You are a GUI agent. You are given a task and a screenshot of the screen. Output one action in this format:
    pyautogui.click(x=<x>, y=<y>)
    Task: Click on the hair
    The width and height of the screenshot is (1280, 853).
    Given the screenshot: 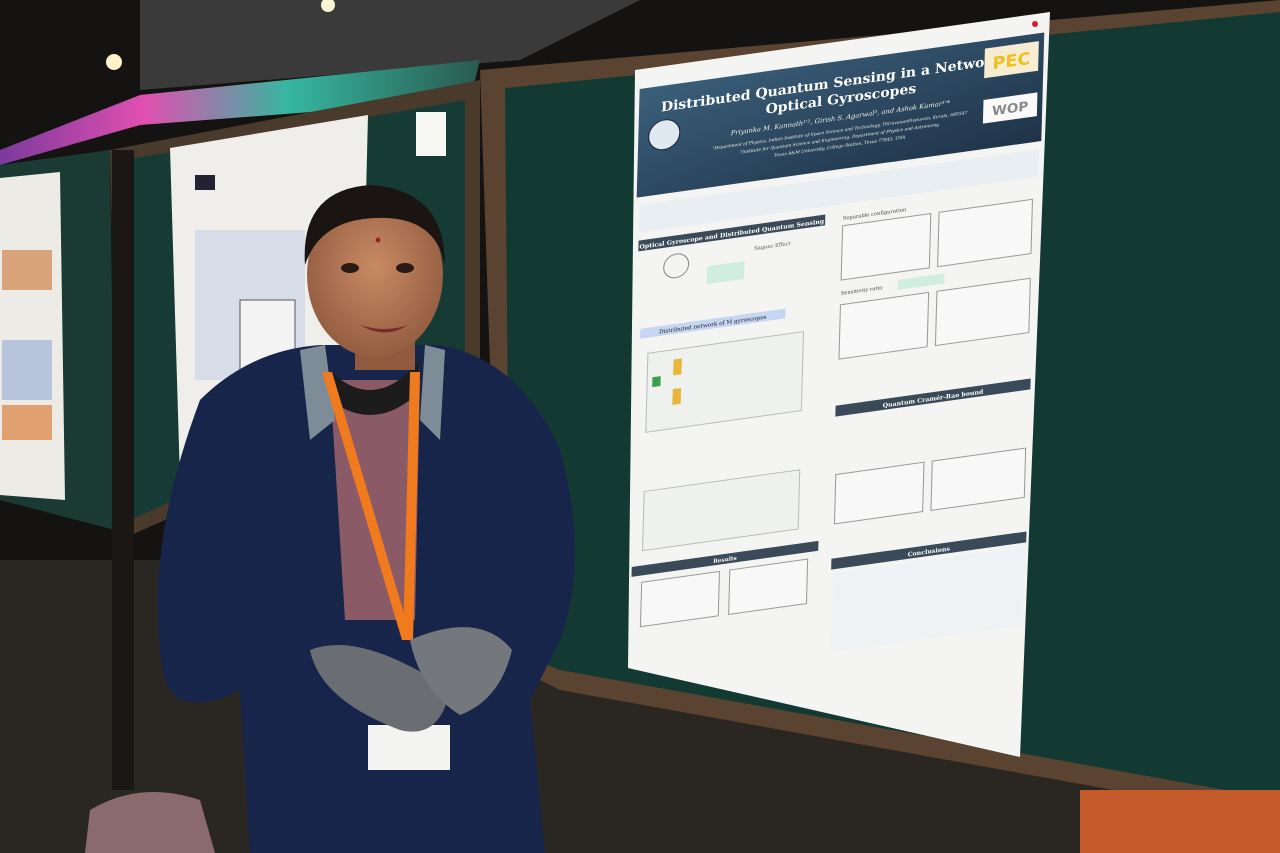 What is the action you would take?
    pyautogui.click(x=374, y=225)
    